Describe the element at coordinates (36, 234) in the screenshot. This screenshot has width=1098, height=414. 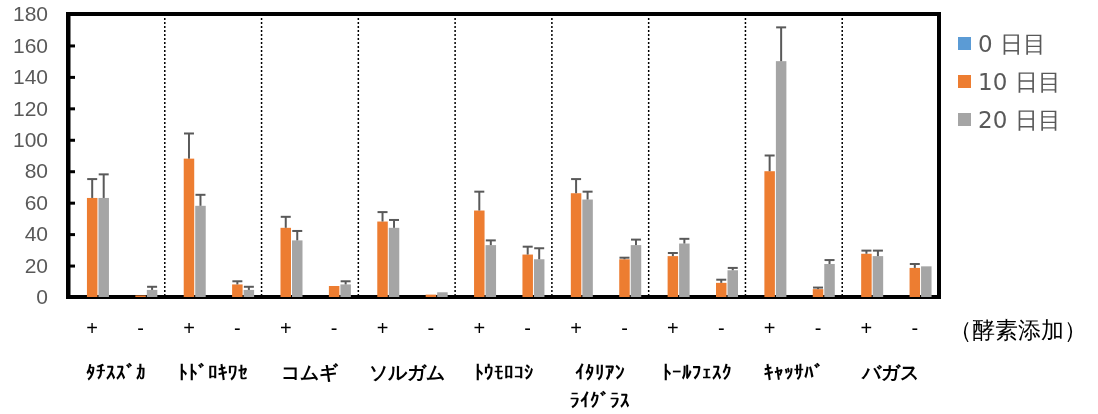
I see `y-tick-label: 40` at that location.